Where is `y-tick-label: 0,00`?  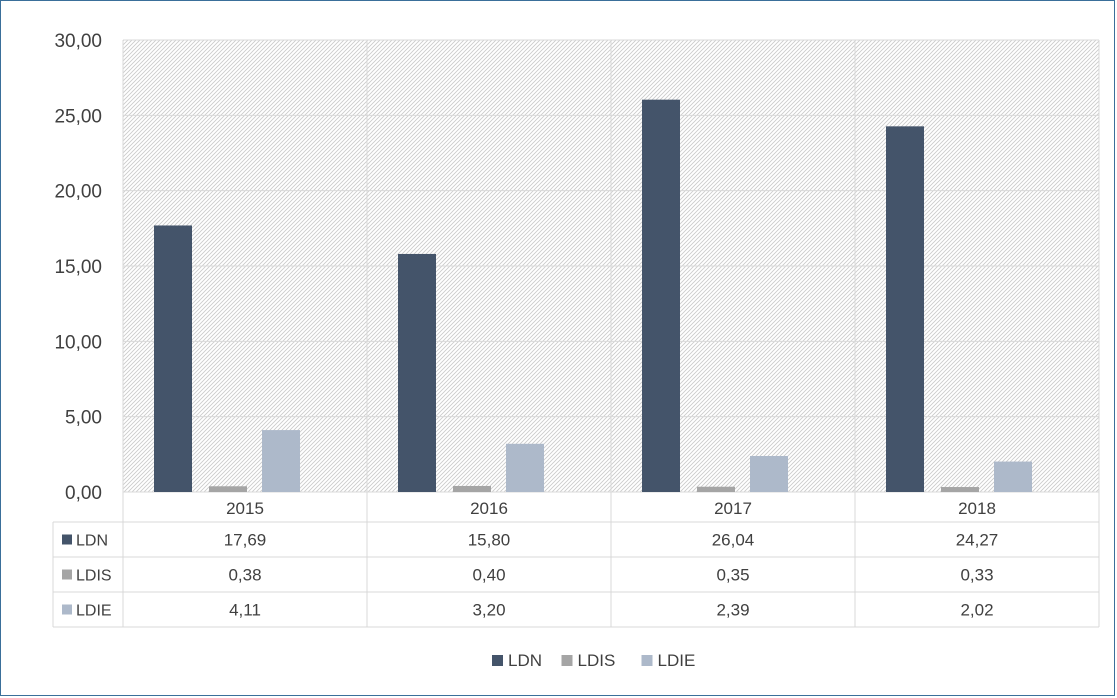 y-tick-label: 0,00 is located at coordinates (83, 493).